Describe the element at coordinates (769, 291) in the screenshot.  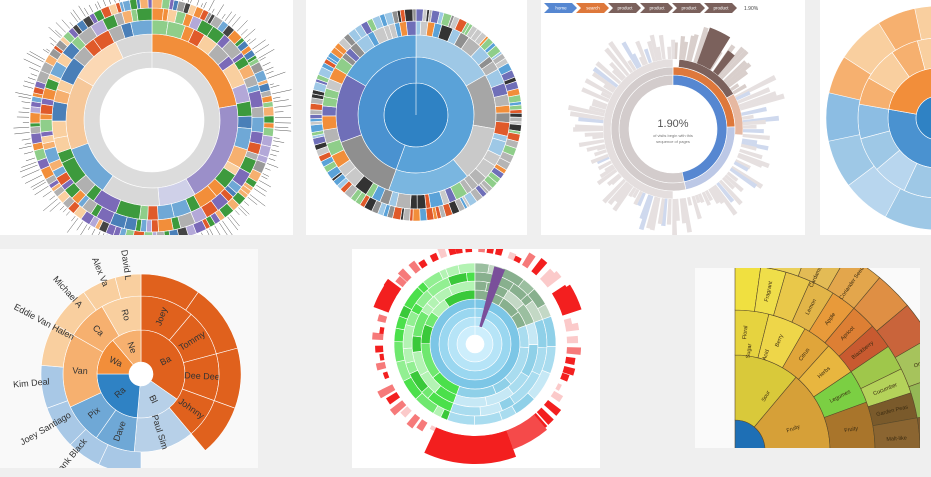
I see `flavor-label: Fragrant` at that location.